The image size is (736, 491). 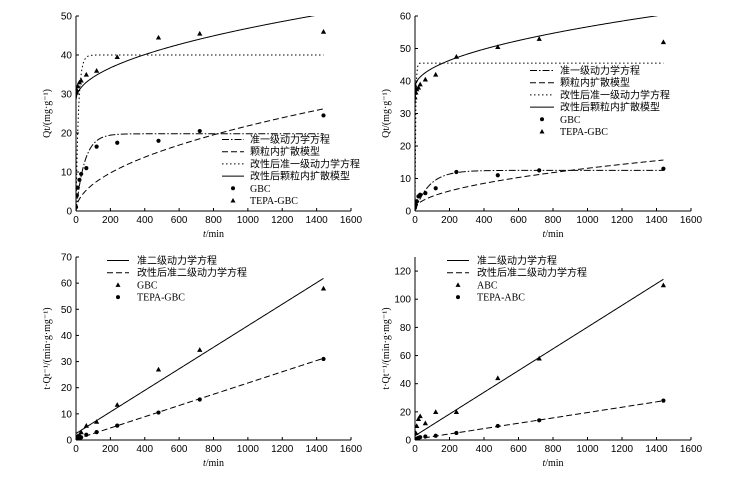 I want to click on legend-label: ABC, so click(x=487, y=285).